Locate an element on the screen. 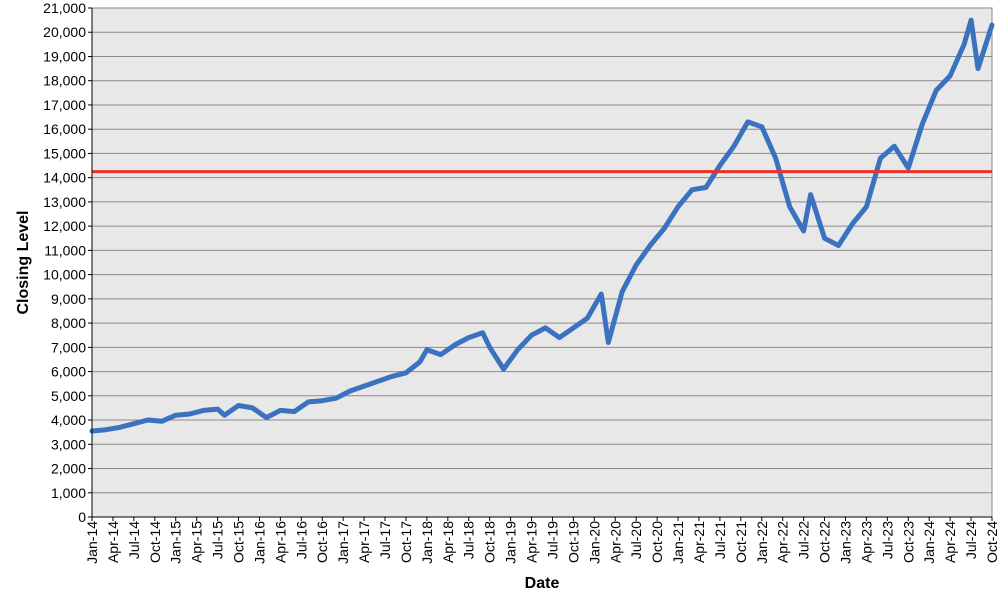 The image size is (1000, 600). x-tick-label: Jan-21 is located at coordinates (678, 542).